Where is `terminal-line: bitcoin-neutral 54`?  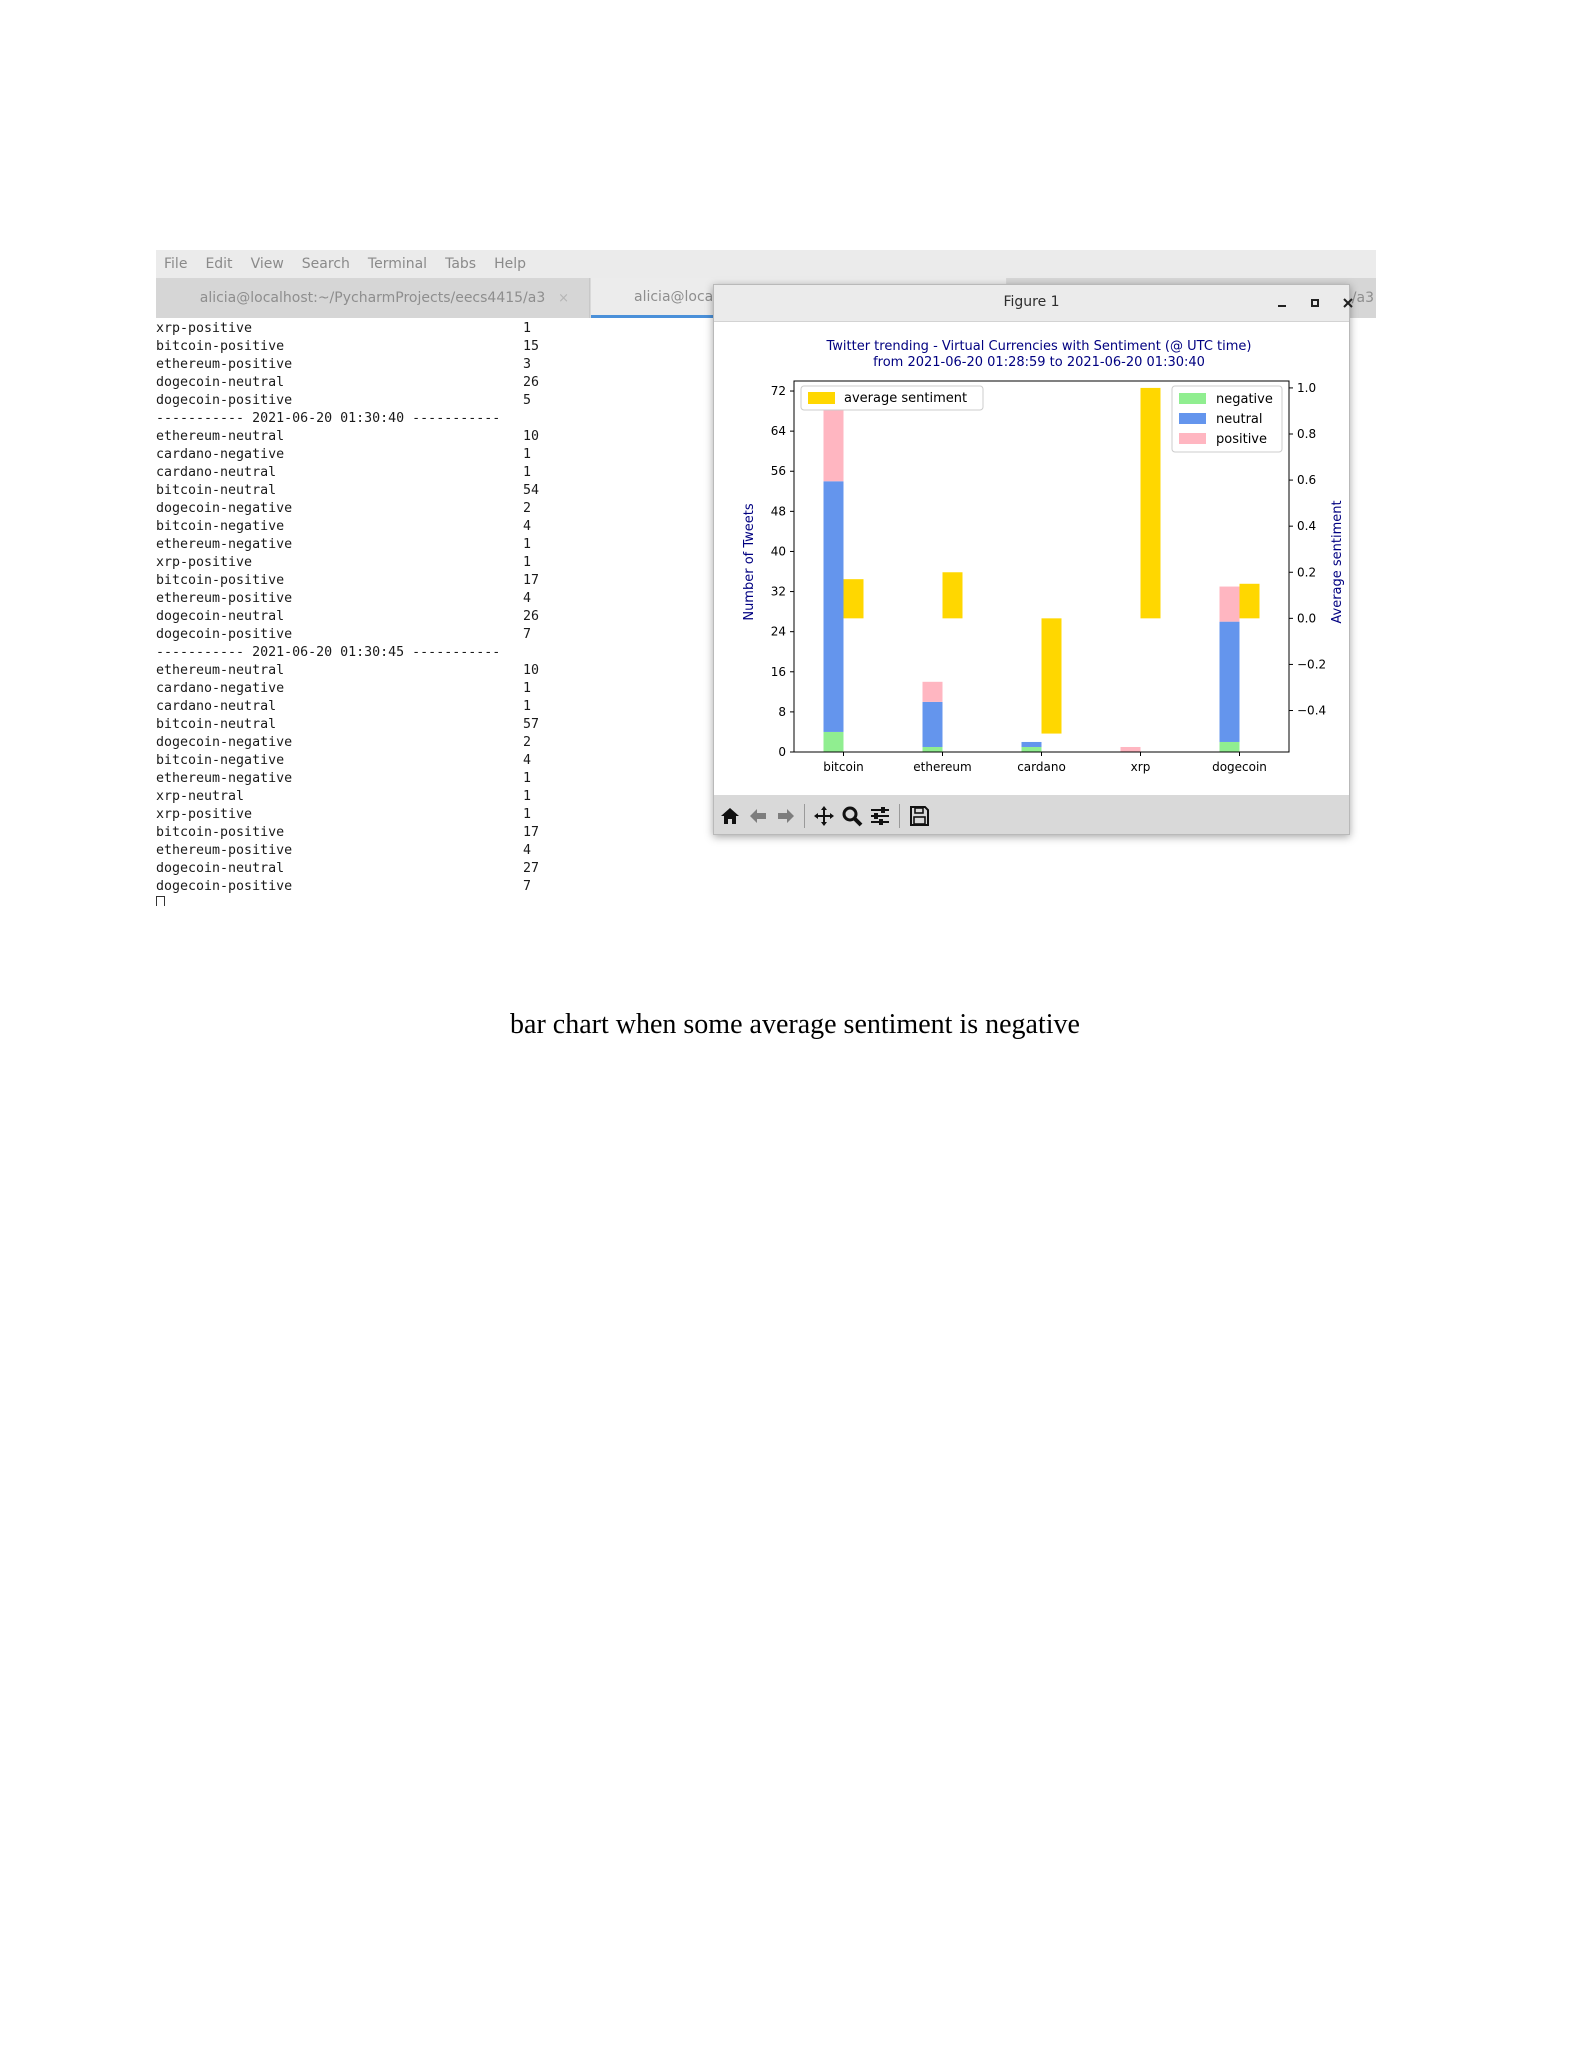
terminal-line: bitcoin-neutral 54 is located at coordinates (456, 491).